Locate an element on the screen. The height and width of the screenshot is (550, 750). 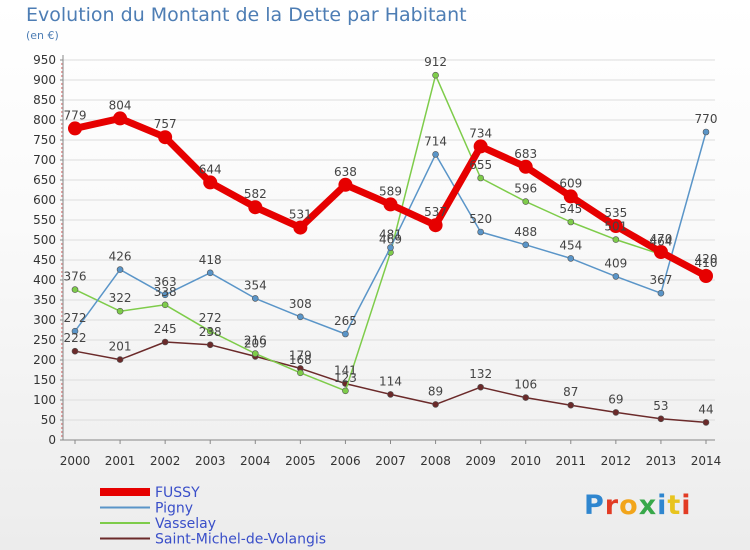
data-label: 714 is located at coordinates (435, 141).